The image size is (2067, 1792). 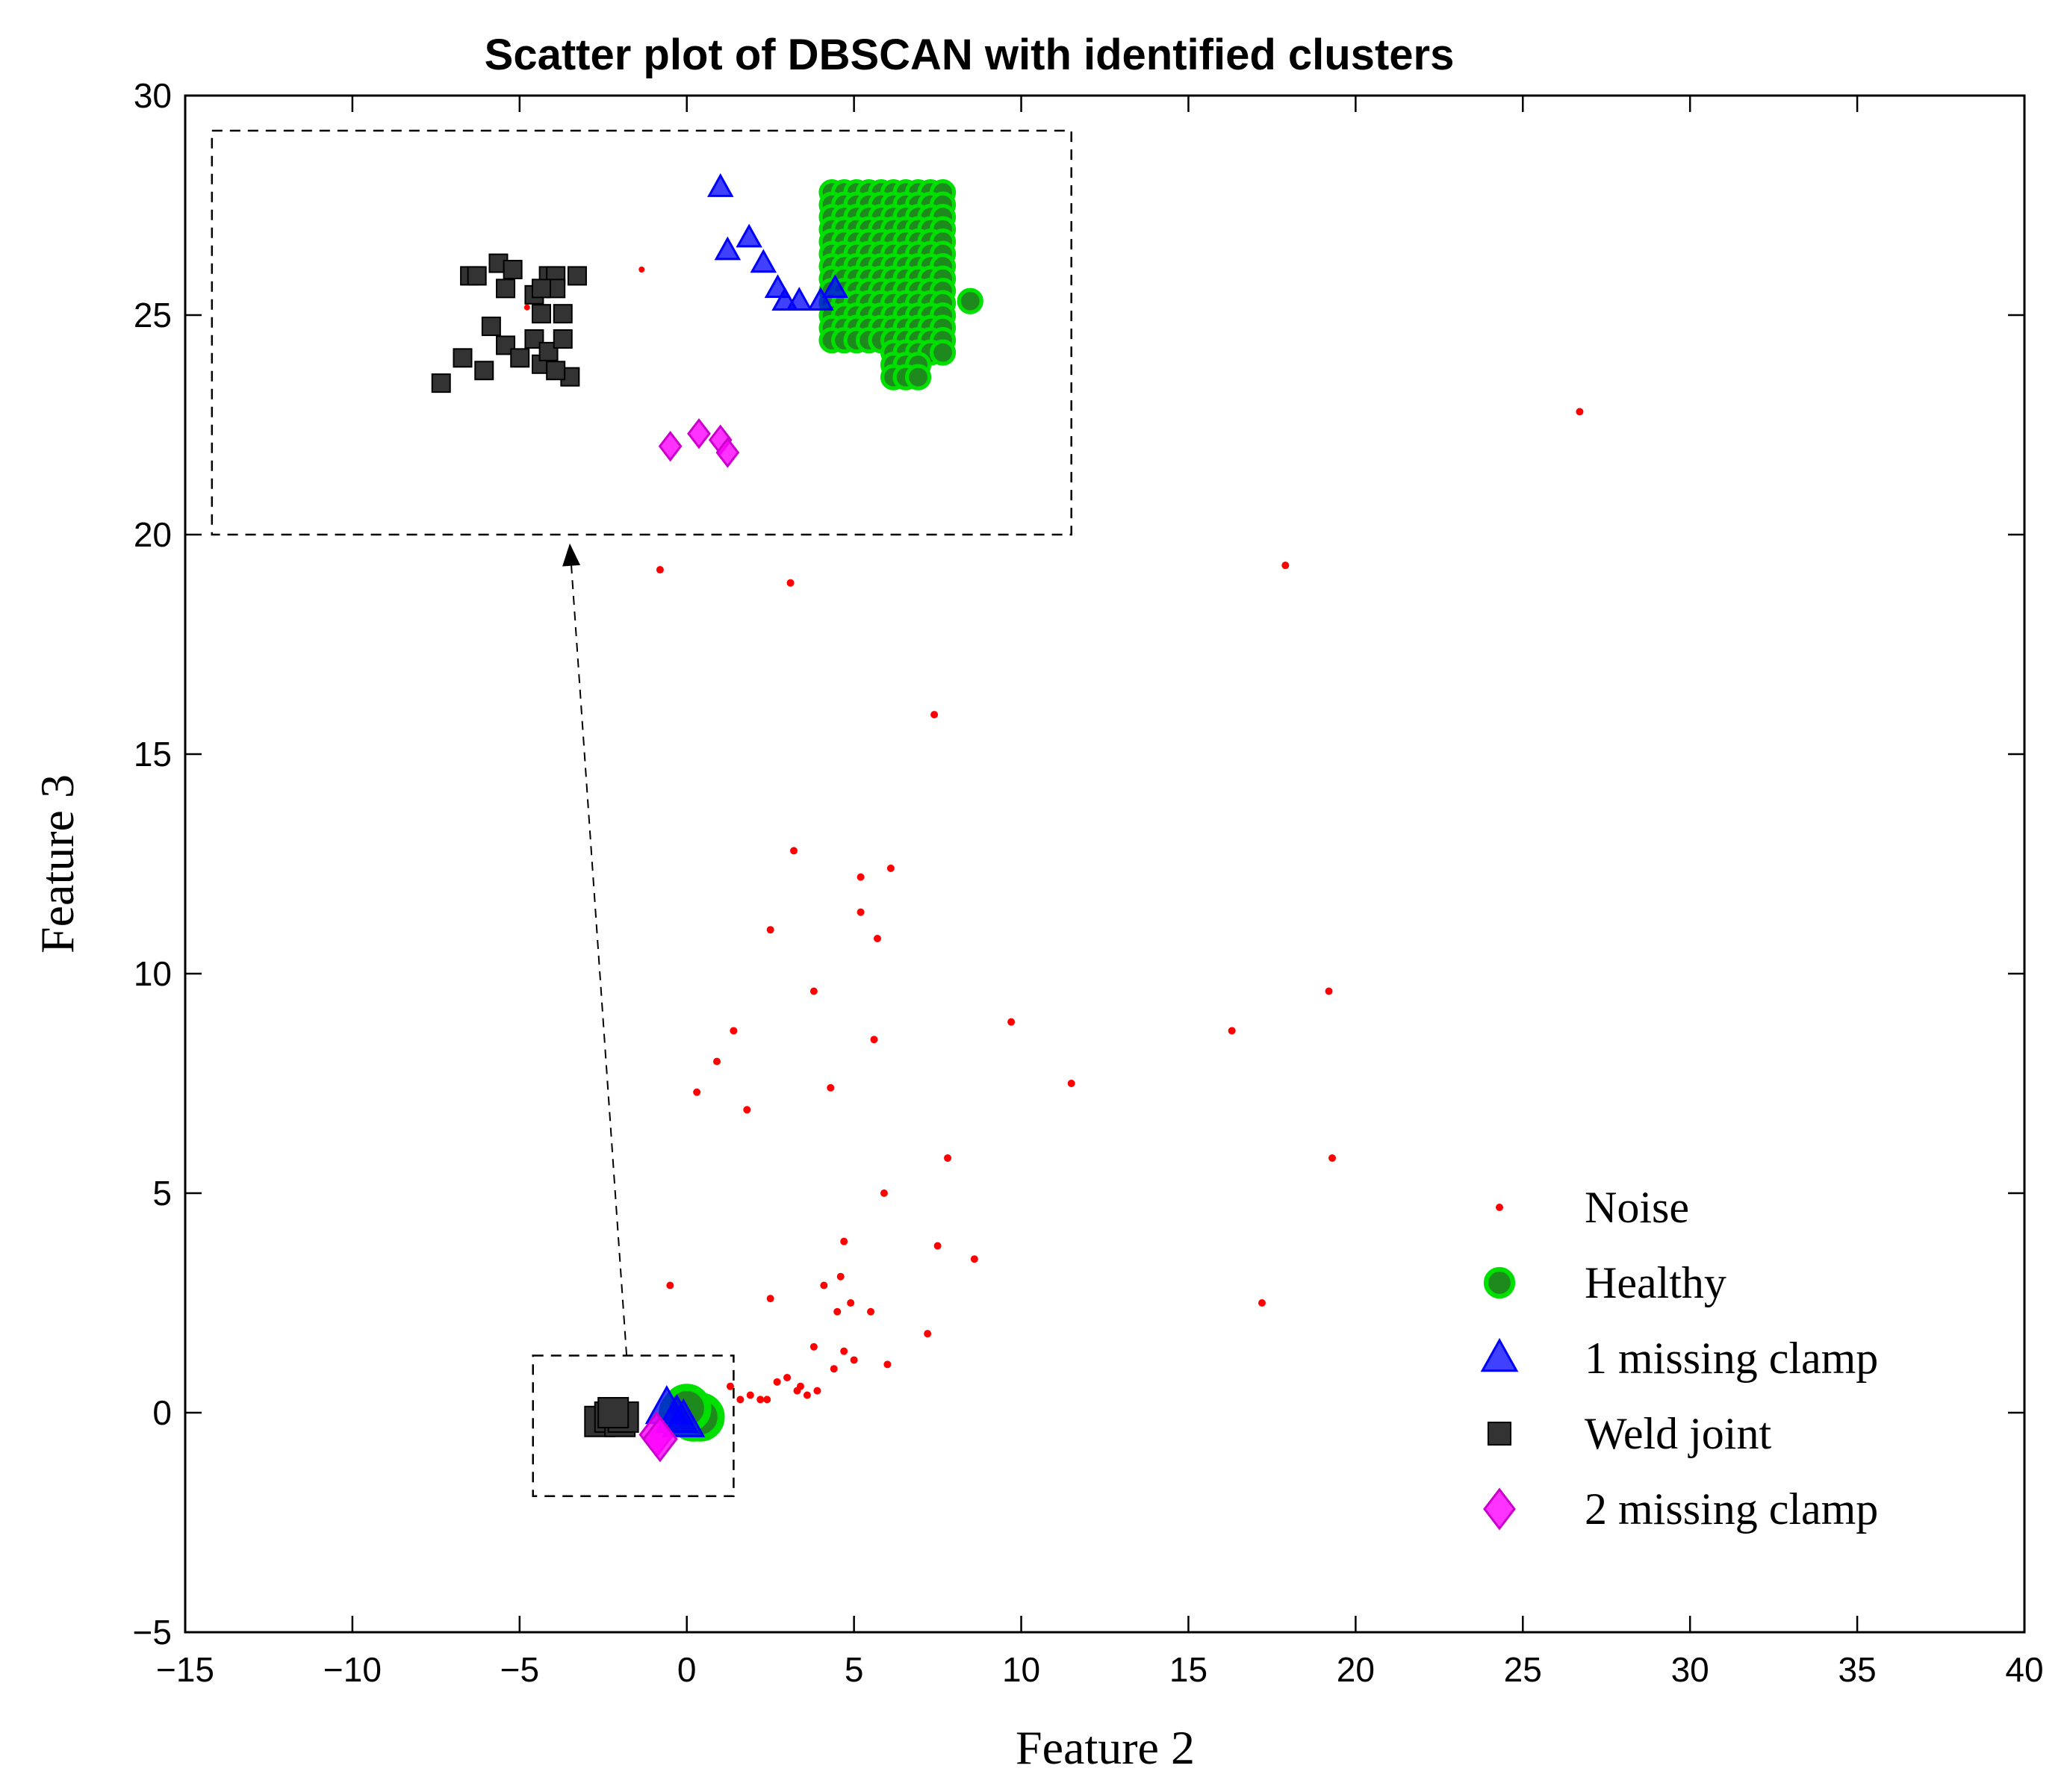 I want to click on y-tick-label: 30, so click(x=153, y=95).